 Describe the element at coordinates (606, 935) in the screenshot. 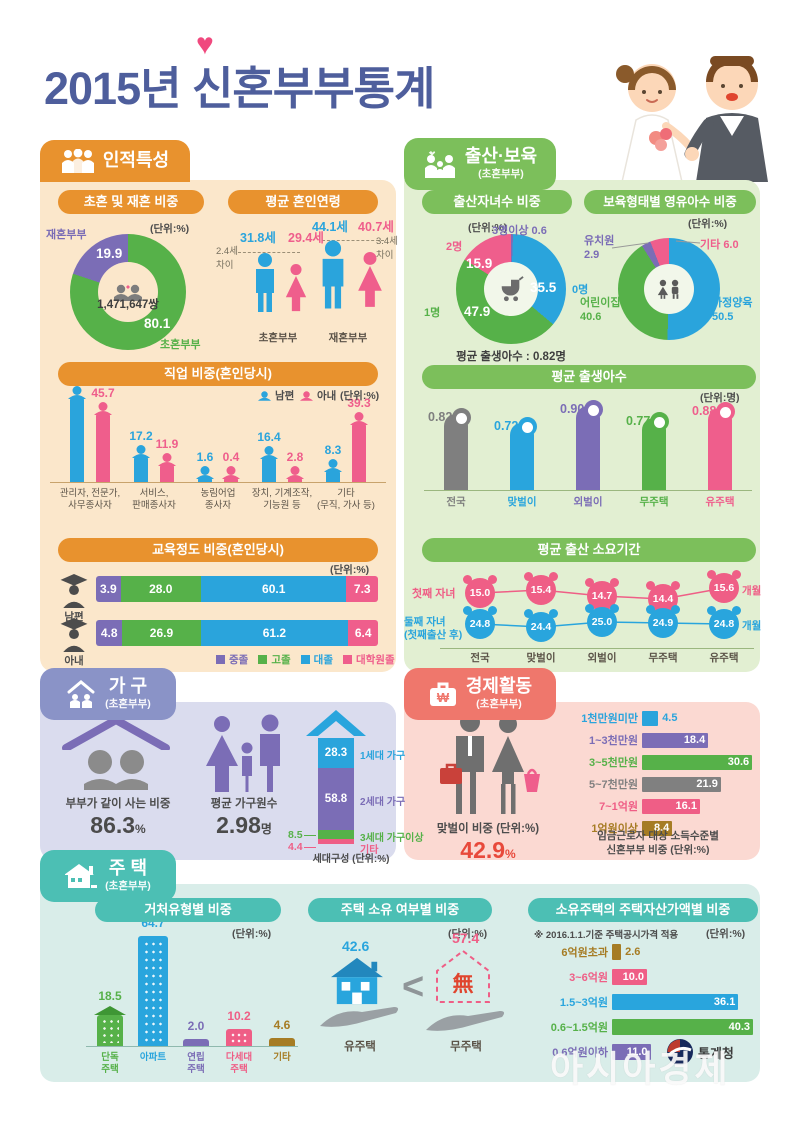

I see `asset-note: ※ 2016.1.1.기준 주택공시가격 적용` at that location.